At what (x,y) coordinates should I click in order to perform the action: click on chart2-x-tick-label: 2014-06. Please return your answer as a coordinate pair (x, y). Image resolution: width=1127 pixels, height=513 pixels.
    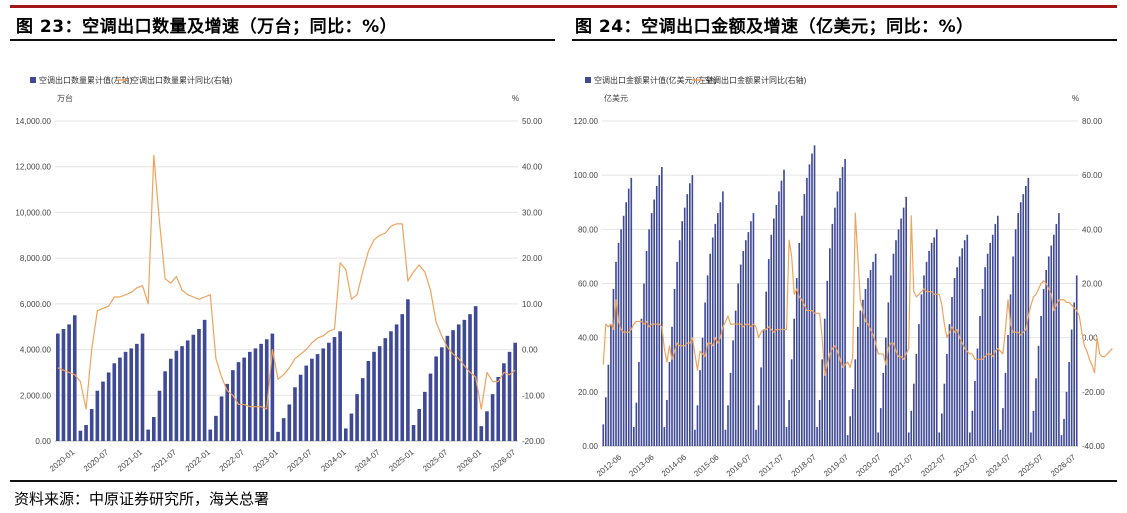
    Looking at the image, I should click on (674, 465).